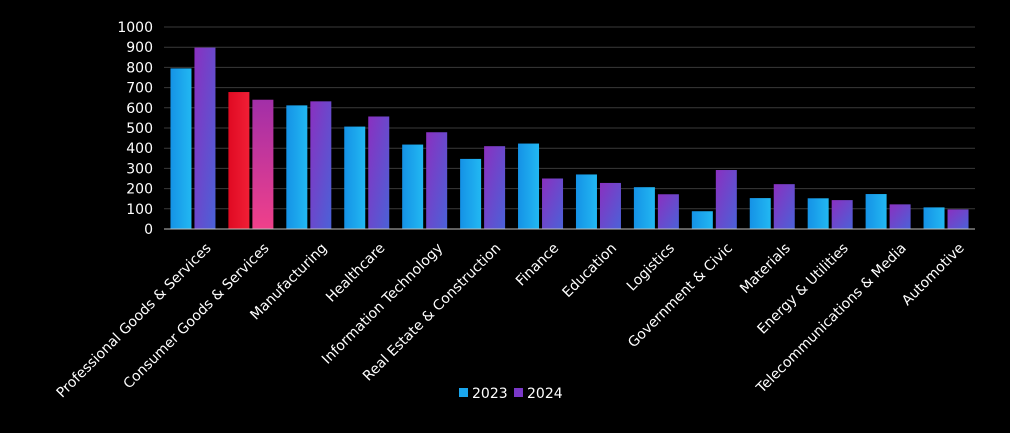  What do you see at coordinates (148, 230) in the screenshot?
I see `y-tick-label: 0` at bounding box center [148, 230].